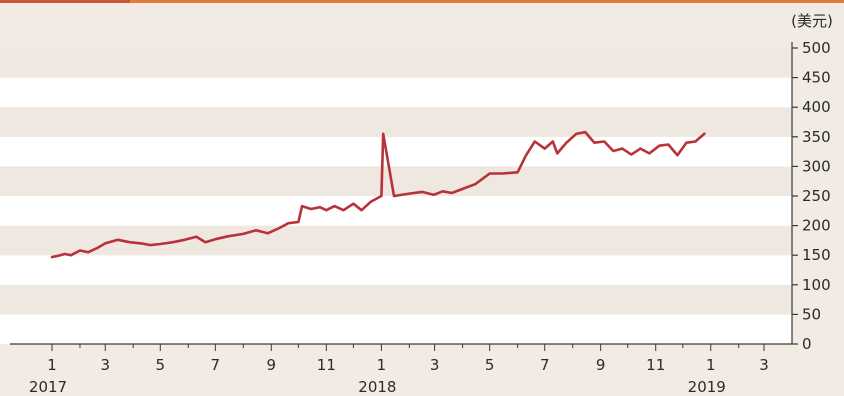 This screenshot has width=844, height=396. What do you see at coordinates (816, 255) in the screenshot?
I see `y-tick-label: 150` at bounding box center [816, 255].